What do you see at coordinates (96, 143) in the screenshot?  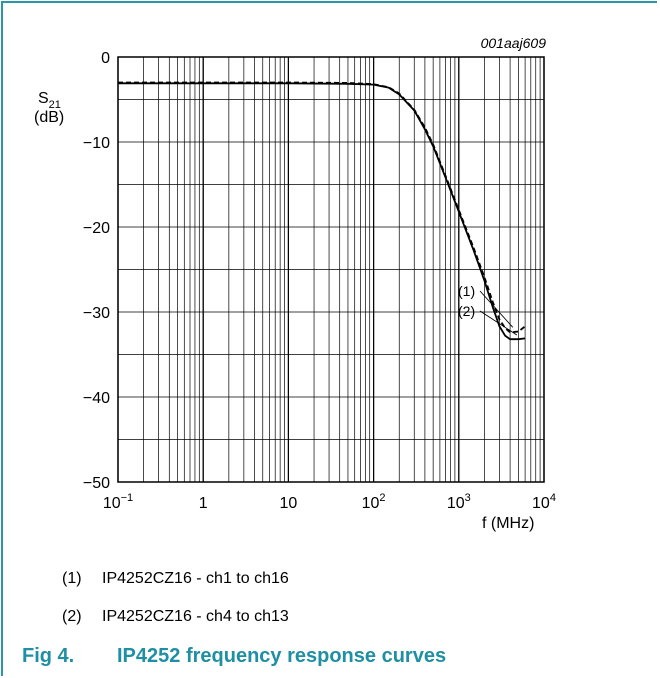 I see `y-tick-label: −10` at bounding box center [96, 143].